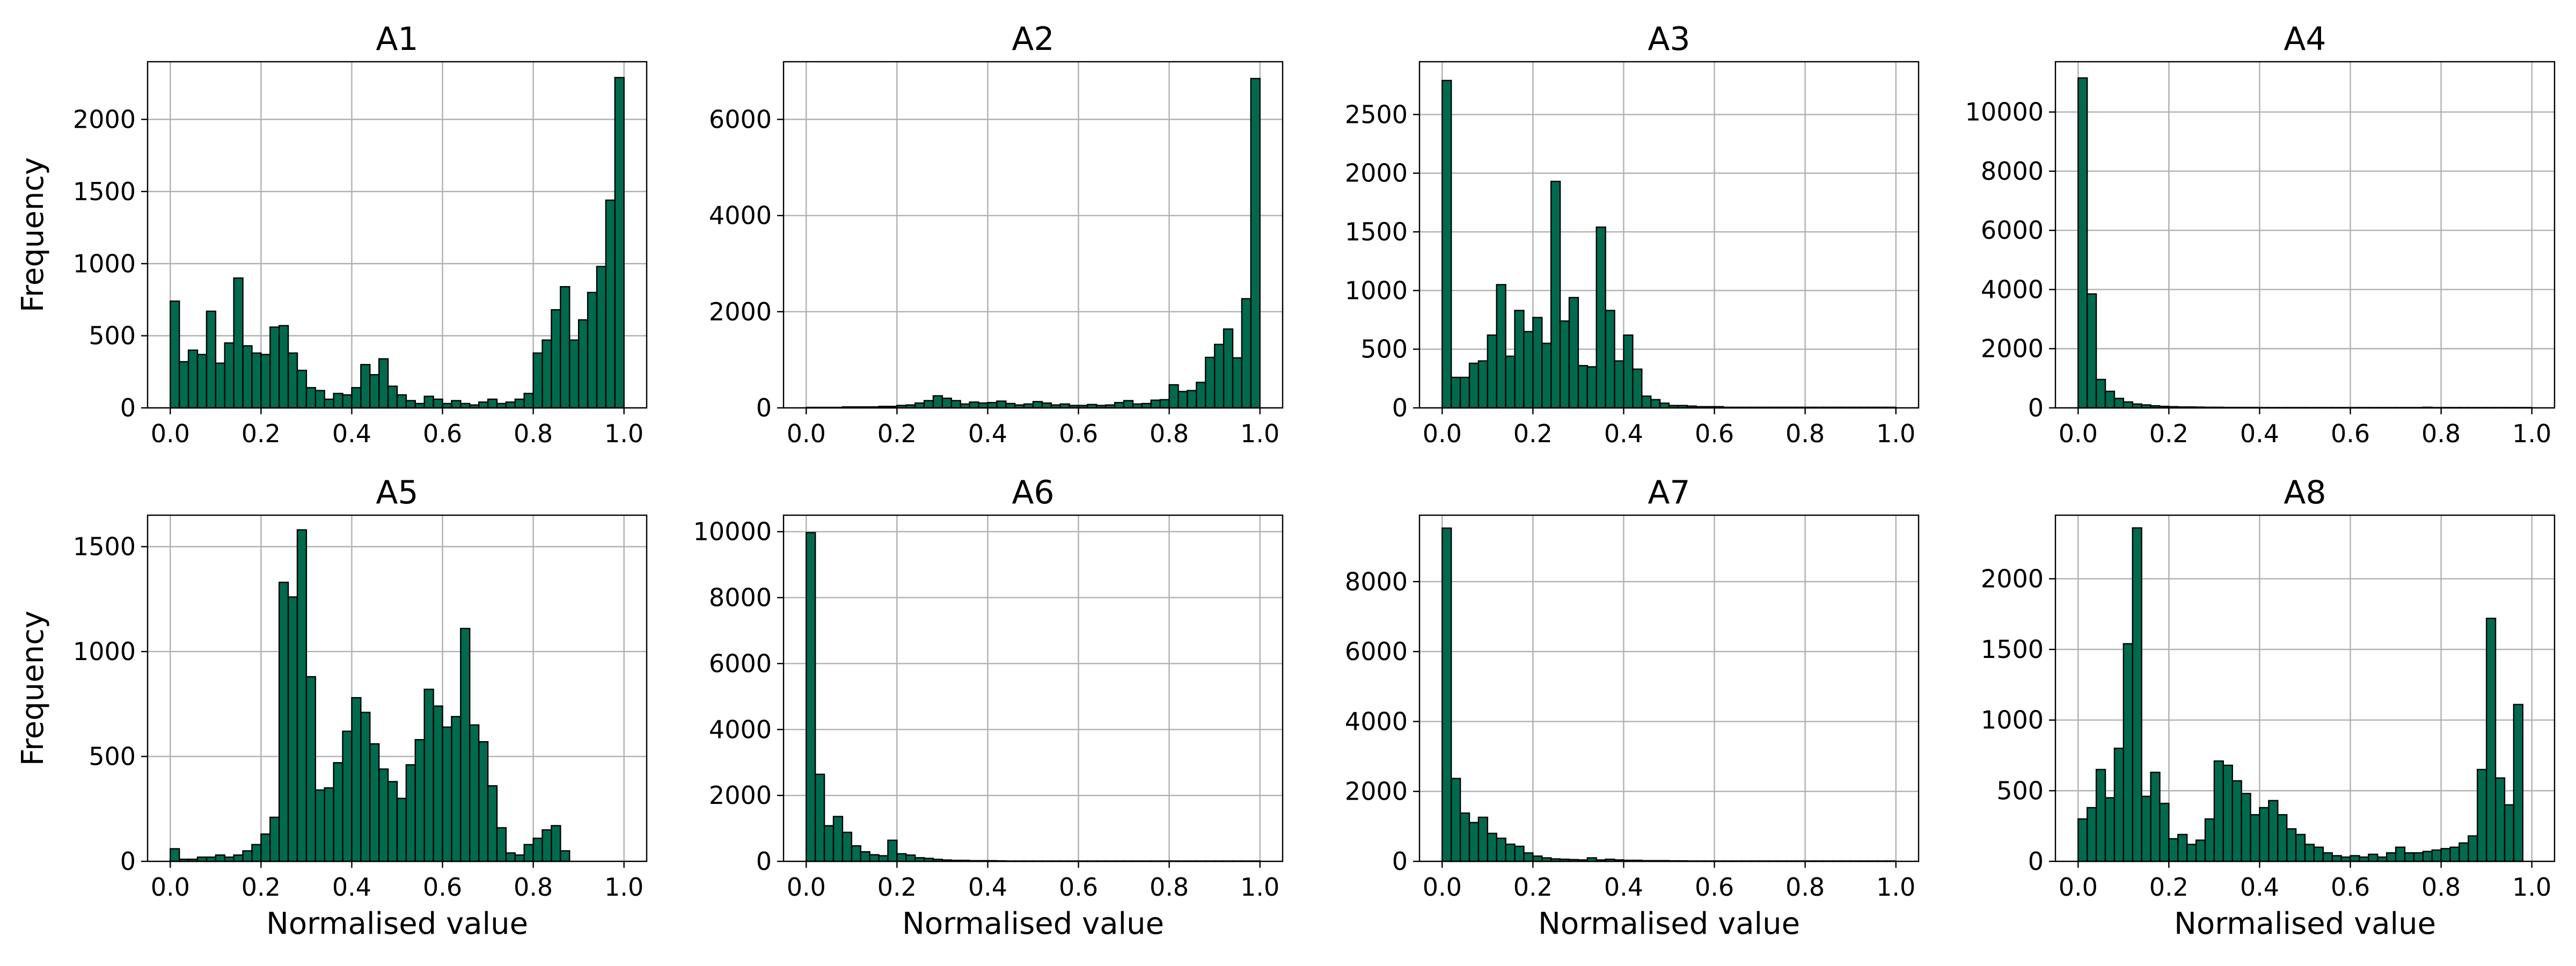 The height and width of the screenshot is (966, 2576). Describe the element at coordinates (1033, 923) in the screenshot. I see `x-axis-label: Normalised value` at that location.